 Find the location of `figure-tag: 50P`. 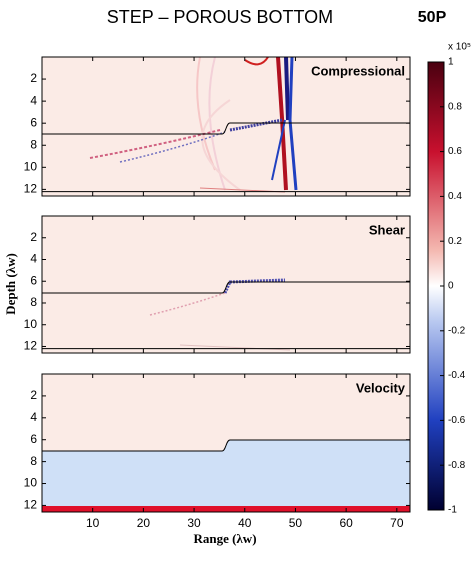

figure-tag: 50P is located at coordinates (432, 17).